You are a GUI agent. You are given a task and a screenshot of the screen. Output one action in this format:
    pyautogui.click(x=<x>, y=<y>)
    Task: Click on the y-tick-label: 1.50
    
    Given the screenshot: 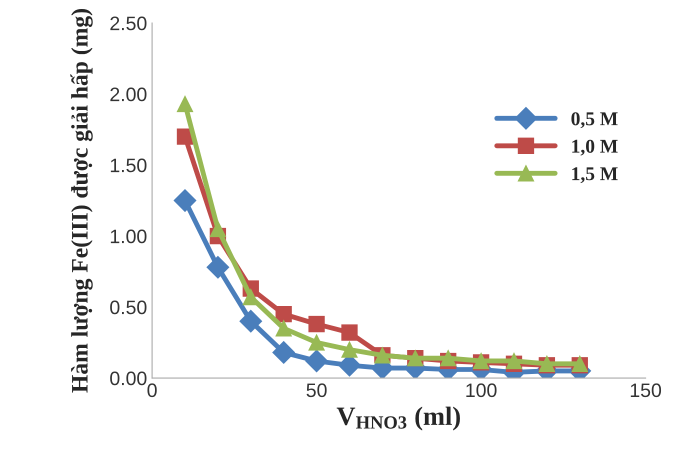 What is the action you would take?
    pyautogui.click(x=128, y=165)
    